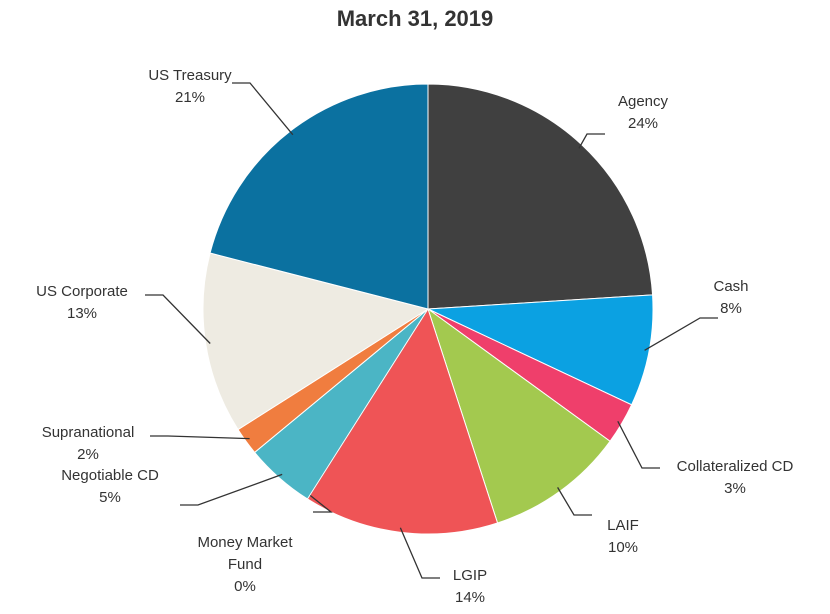 The height and width of the screenshot is (614, 830). What do you see at coordinates (731, 308) in the screenshot?
I see `slice-value: 8%` at bounding box center [731, 308].